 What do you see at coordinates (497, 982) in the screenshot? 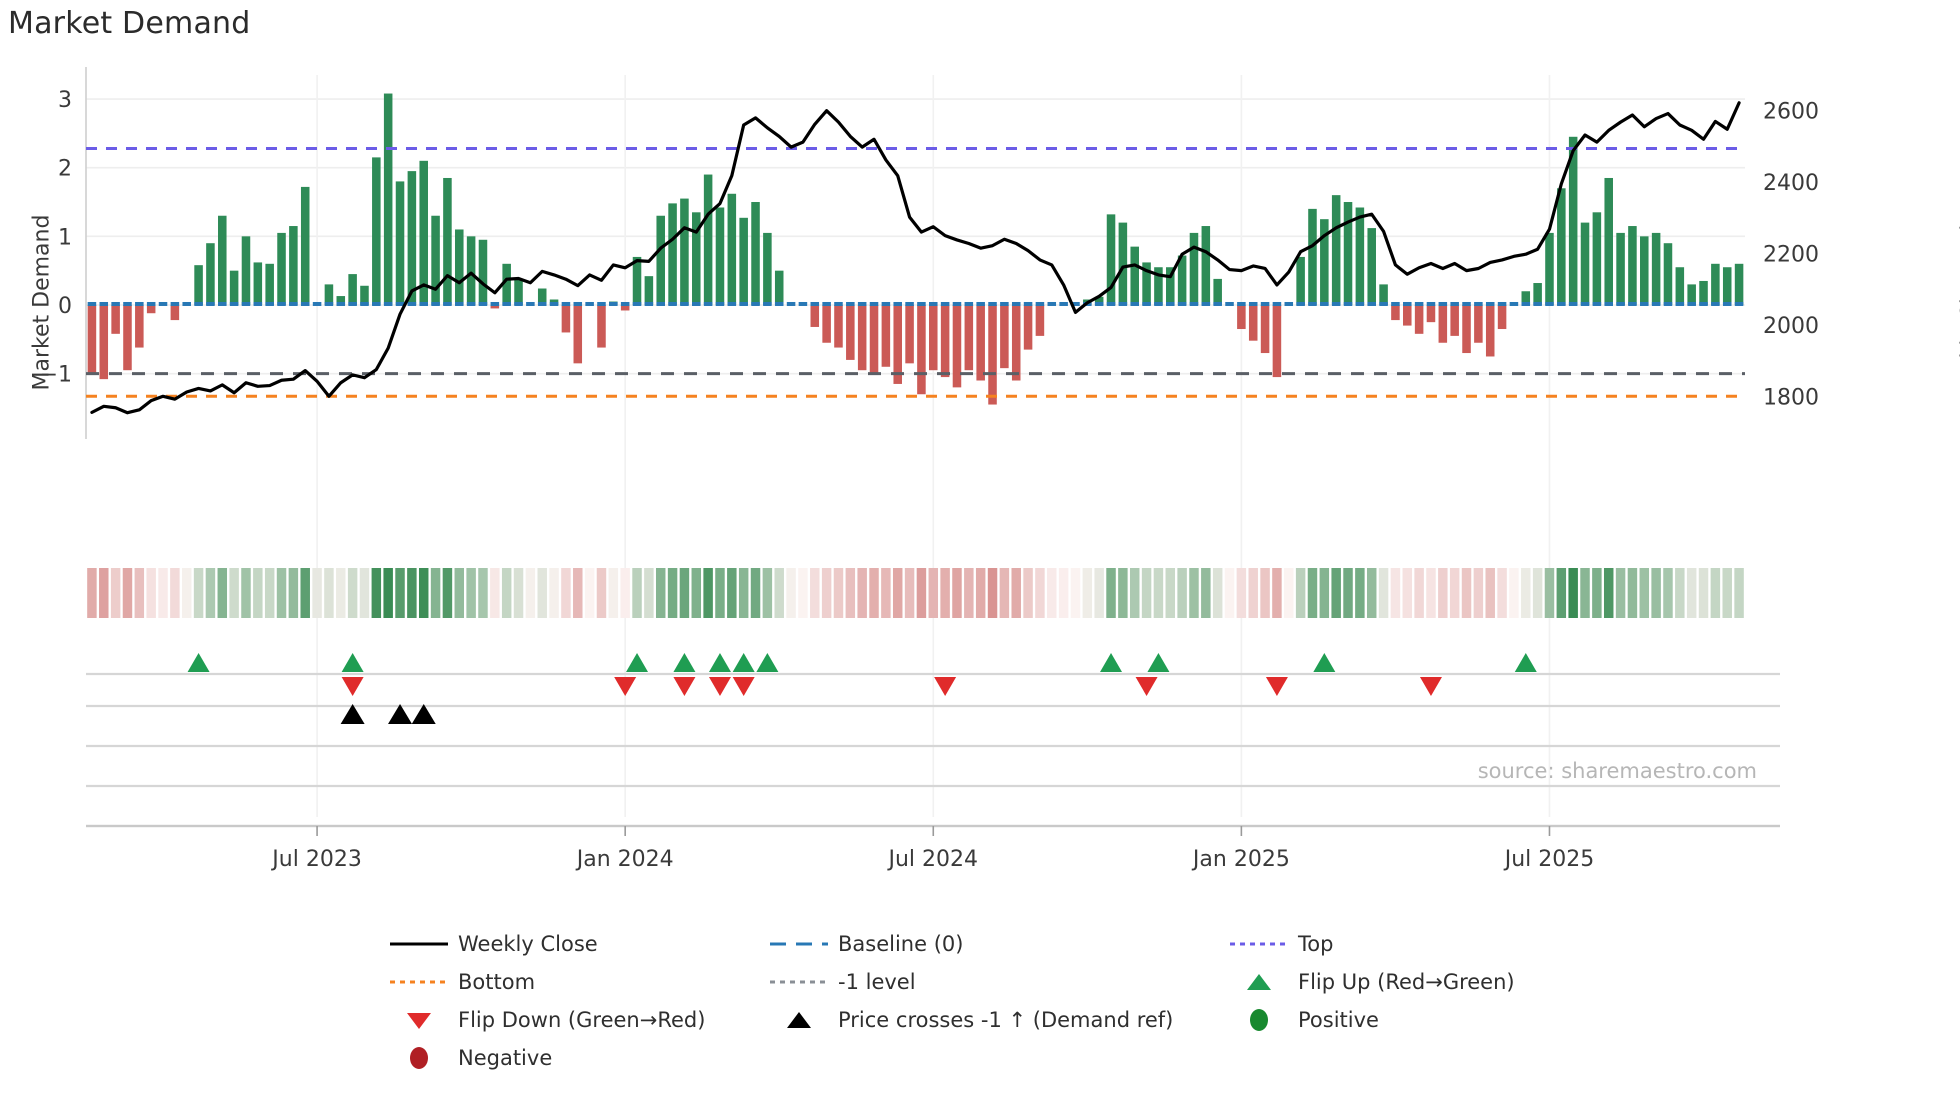
I see `legend-label: Bottom` at bounding box center [497, 982].